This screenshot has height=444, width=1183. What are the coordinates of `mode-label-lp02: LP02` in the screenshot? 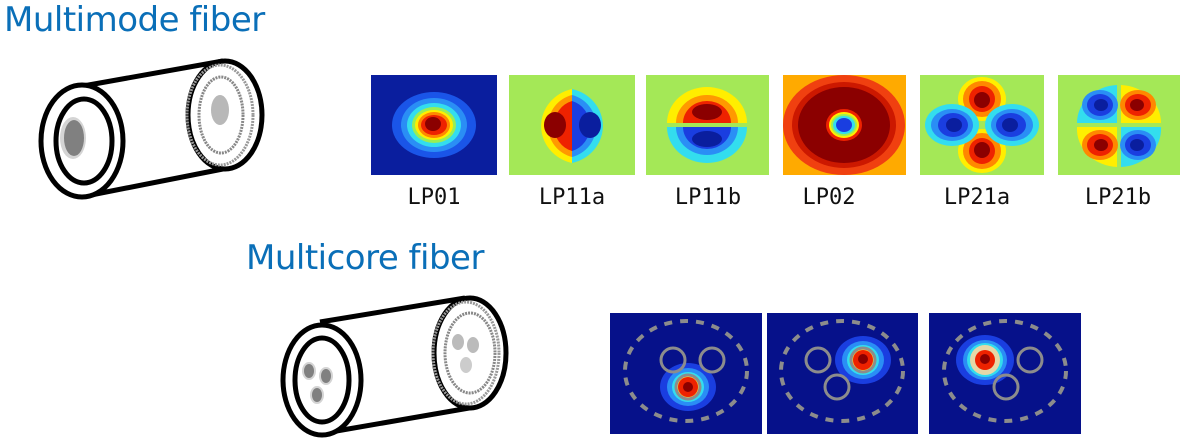 It's located at (829, 197).